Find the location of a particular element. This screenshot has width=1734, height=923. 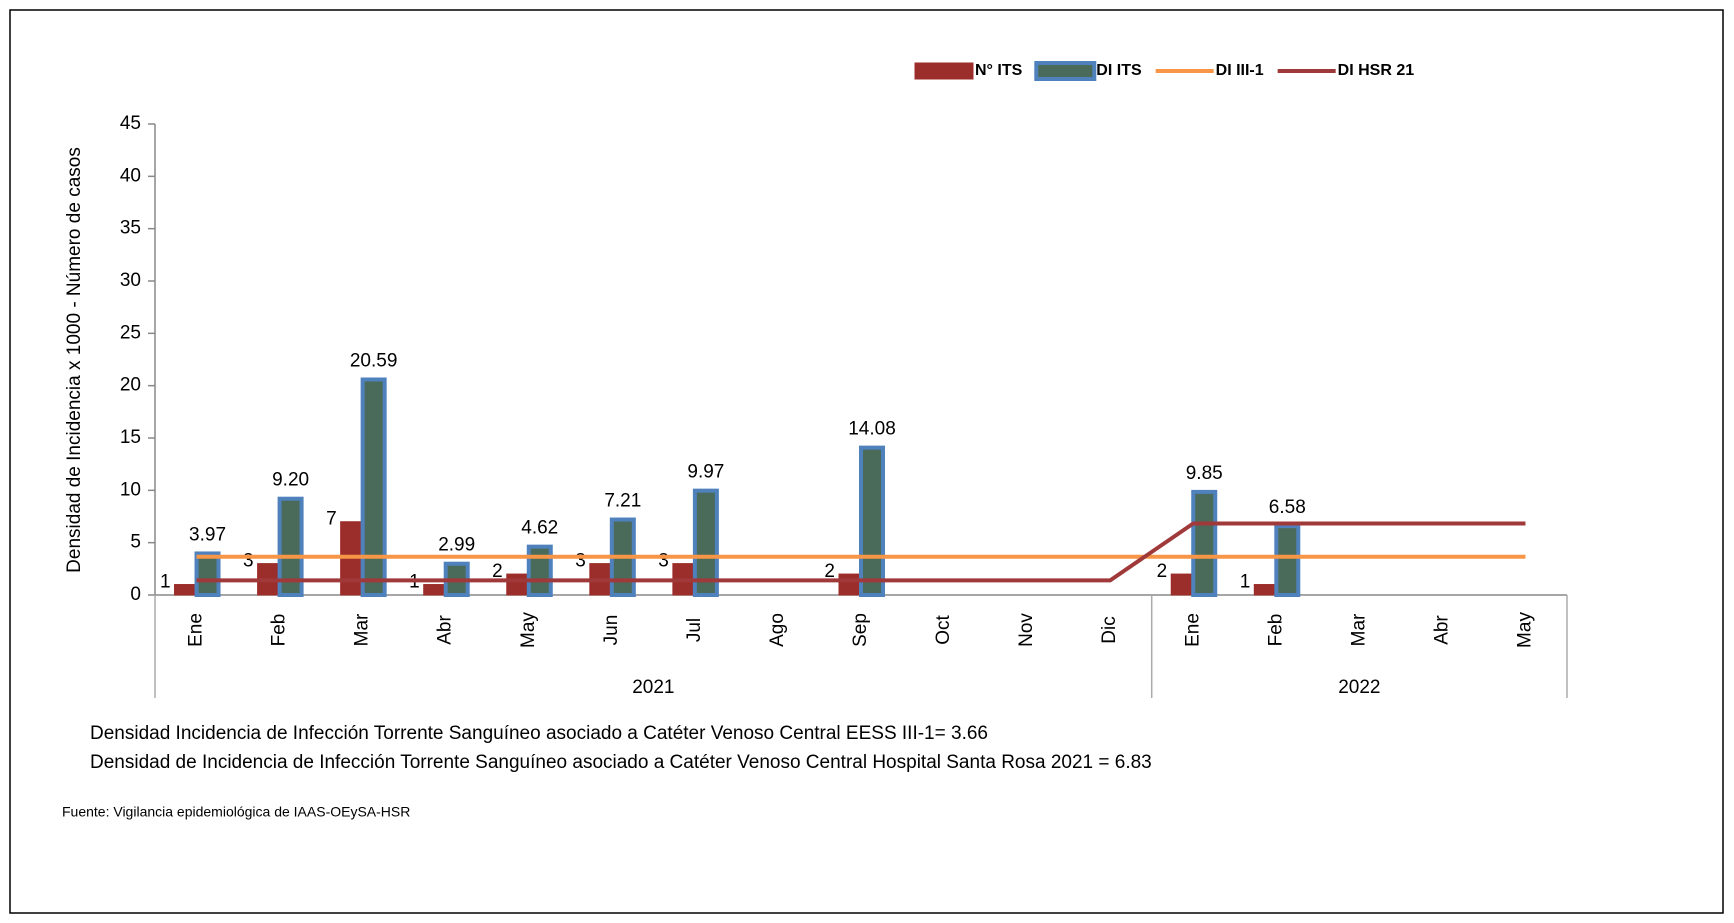

data-label: 9.85 is located at coordinates (1204, 473).